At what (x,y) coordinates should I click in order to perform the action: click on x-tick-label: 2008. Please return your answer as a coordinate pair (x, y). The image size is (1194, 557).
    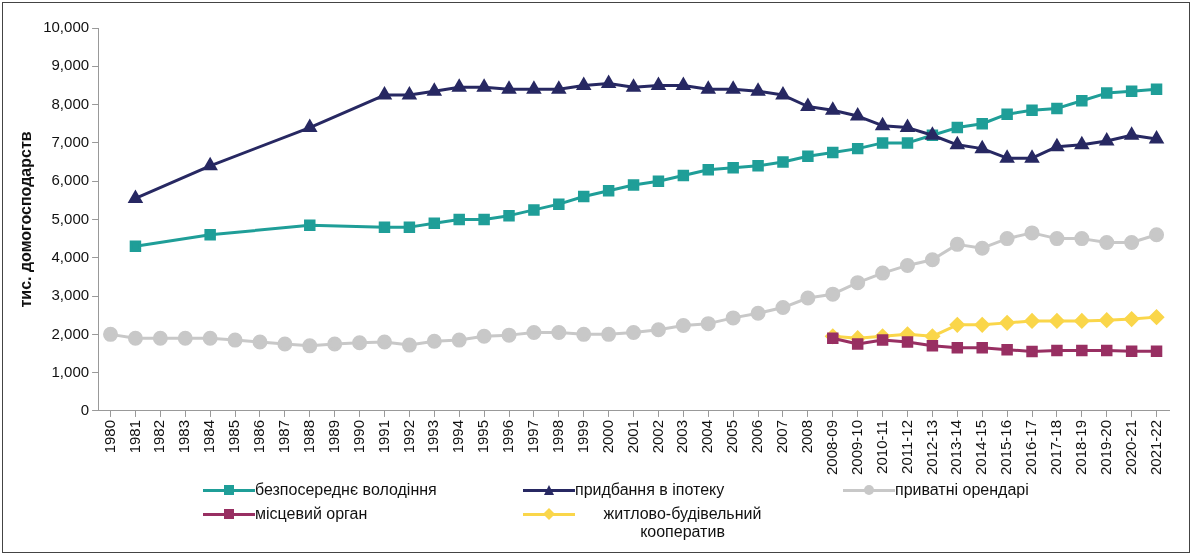
    Looking at the image, I should click on (807, 436).